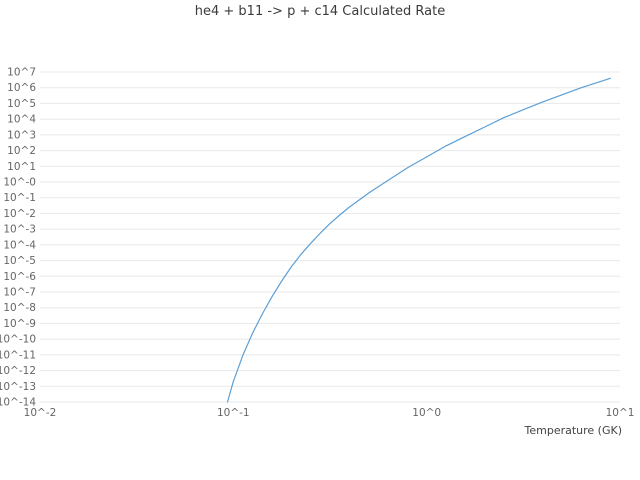  I want to click on y-tick-label: 10^-4, so click(19, 245).